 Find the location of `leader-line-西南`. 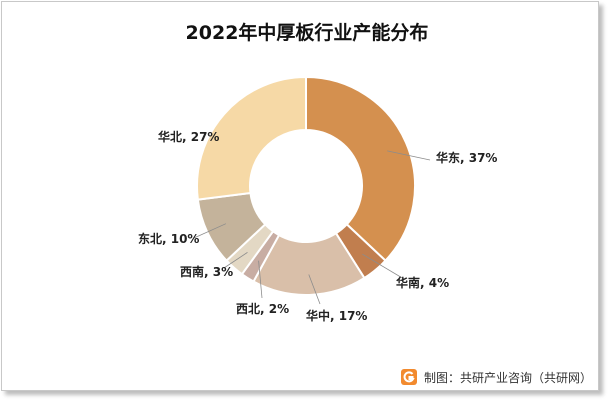

leader-line-西南 is located at coordinates (235, 260).